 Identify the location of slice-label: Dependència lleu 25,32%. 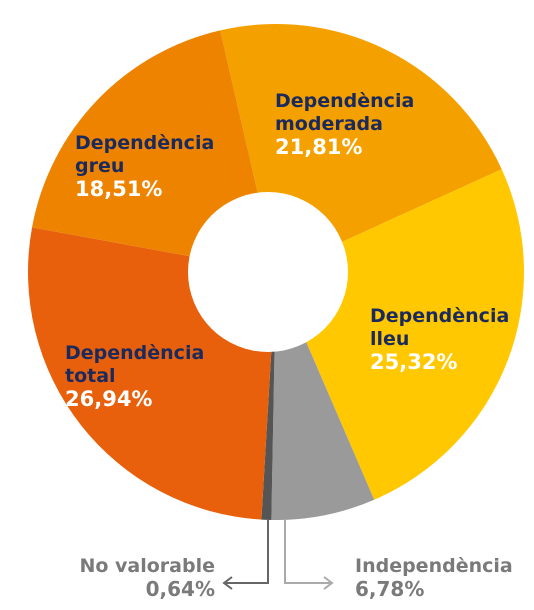
(445, 339).